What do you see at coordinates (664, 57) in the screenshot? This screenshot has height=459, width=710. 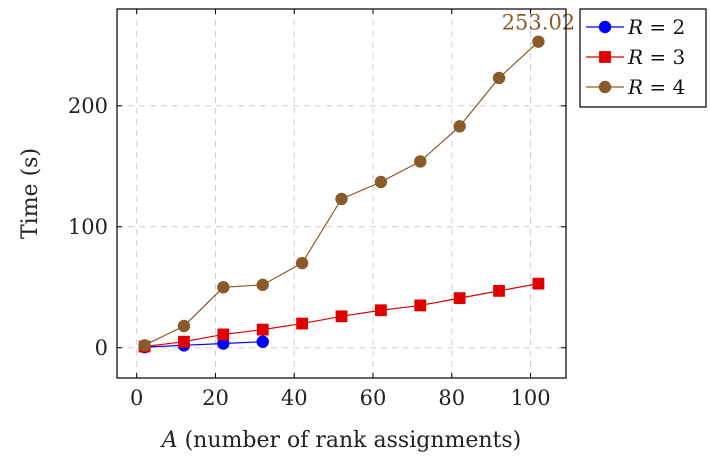 I see `legend-label-rest: = 3` at bounding box center [664, 57].